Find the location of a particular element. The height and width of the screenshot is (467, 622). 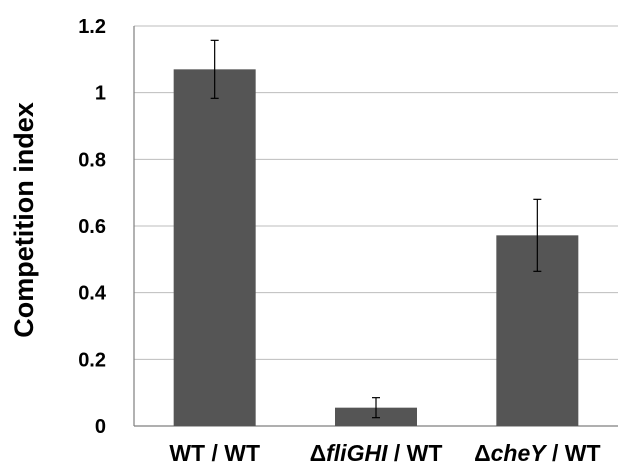

x-tick-label: ΔcheY / WT is located at coordinates (537, 453).